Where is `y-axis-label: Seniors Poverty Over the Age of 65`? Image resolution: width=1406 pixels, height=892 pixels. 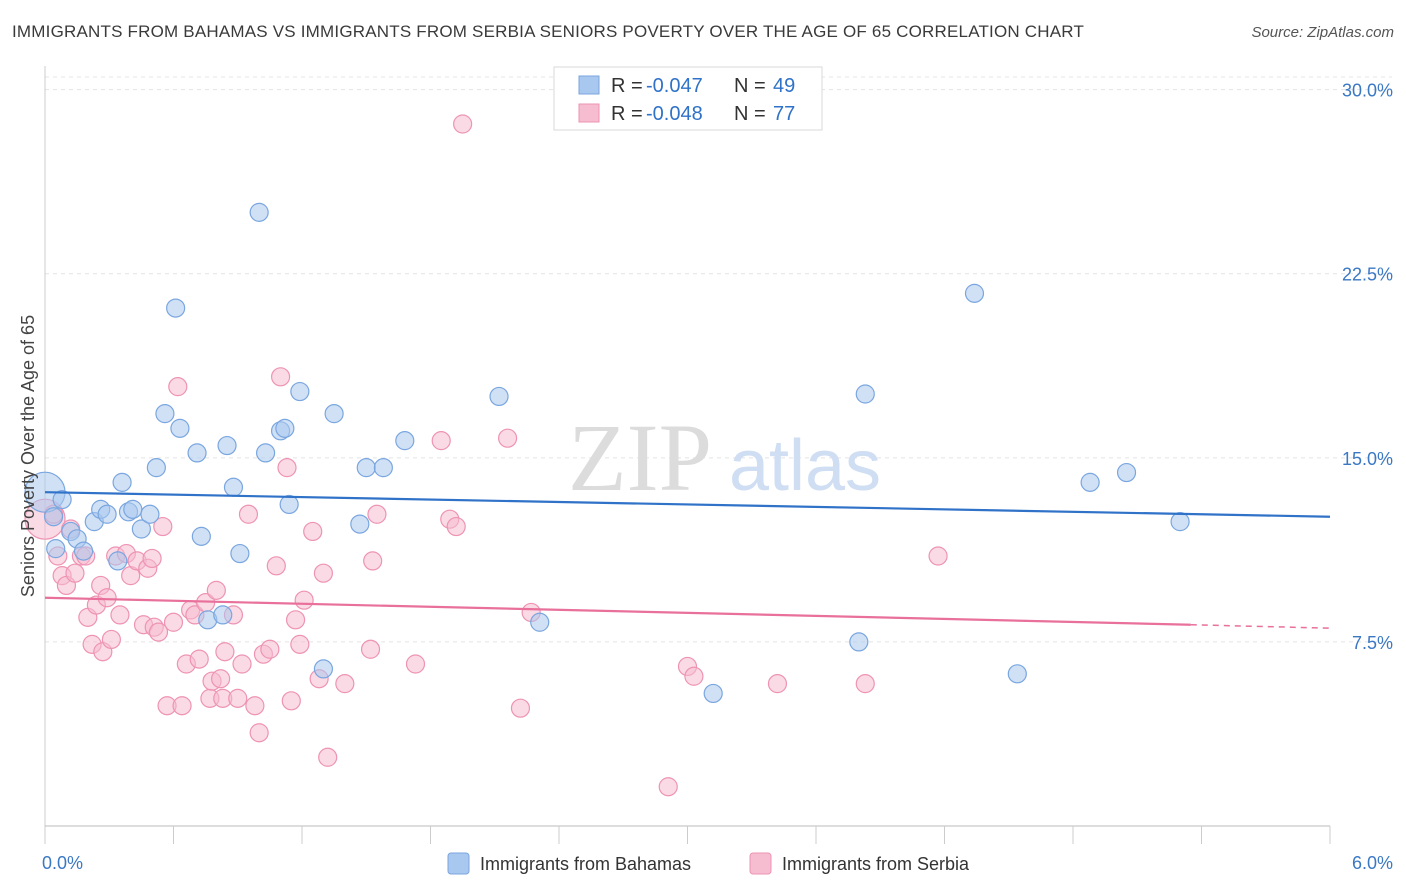
y-axis-label: Seniors Poverty Over the Age of 65 is located at coordinates (28, 456).